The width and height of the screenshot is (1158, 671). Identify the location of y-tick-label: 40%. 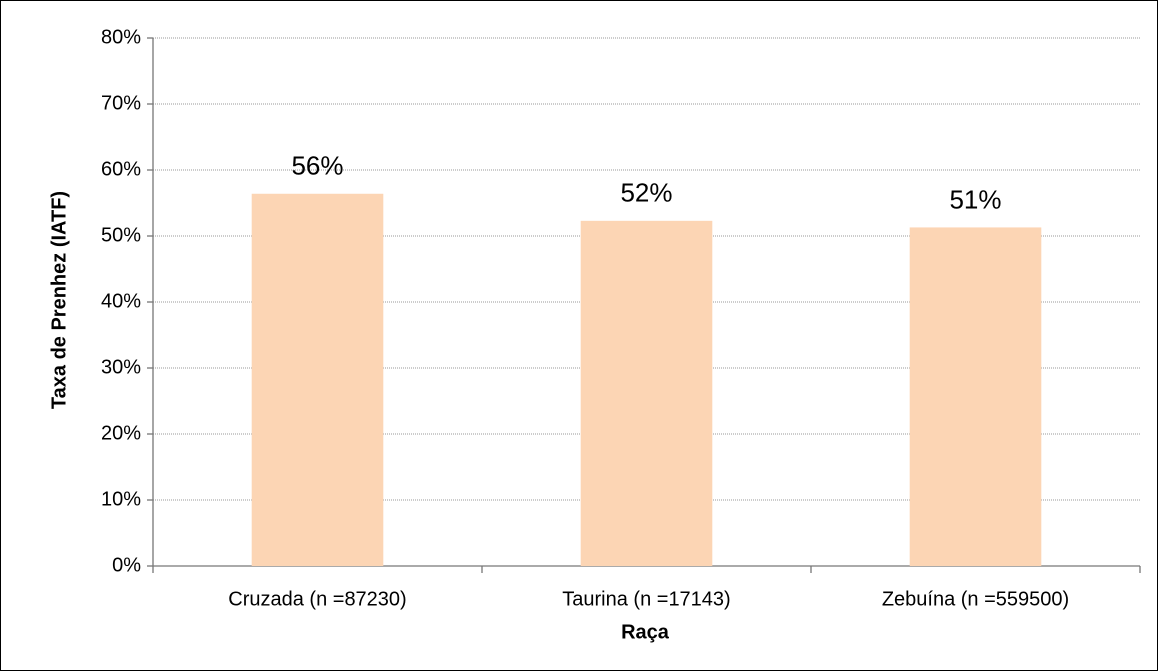
(121, 301).